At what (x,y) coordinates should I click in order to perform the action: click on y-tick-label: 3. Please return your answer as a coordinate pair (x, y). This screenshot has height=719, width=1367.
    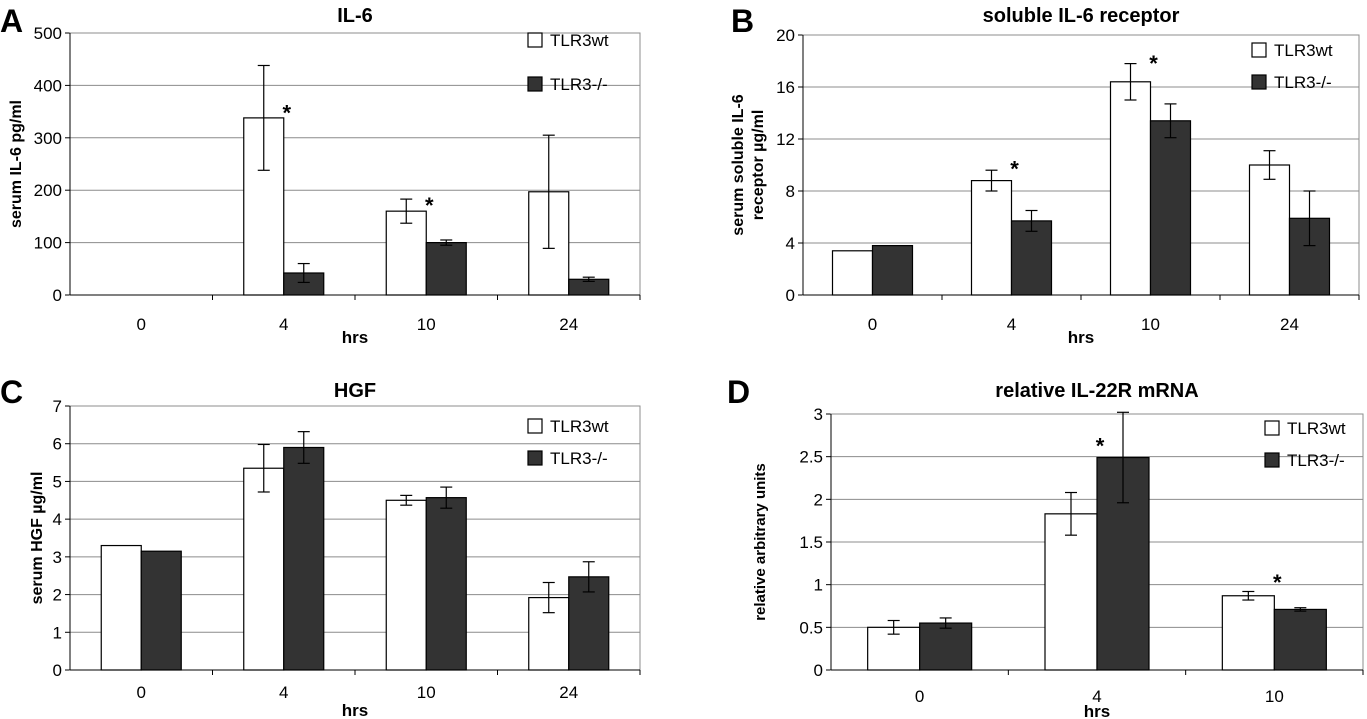
    Looking at the image, I should click on (57, 557).